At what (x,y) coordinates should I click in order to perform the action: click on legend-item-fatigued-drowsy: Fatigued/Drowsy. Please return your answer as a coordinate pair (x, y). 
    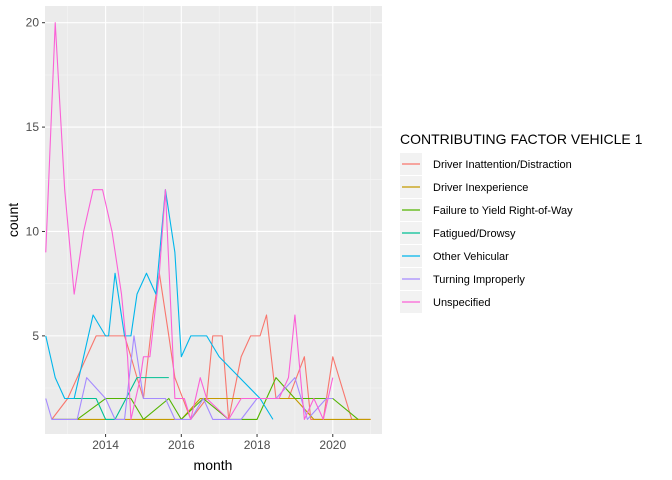
    Looking at the image, I should click on (458, 233).